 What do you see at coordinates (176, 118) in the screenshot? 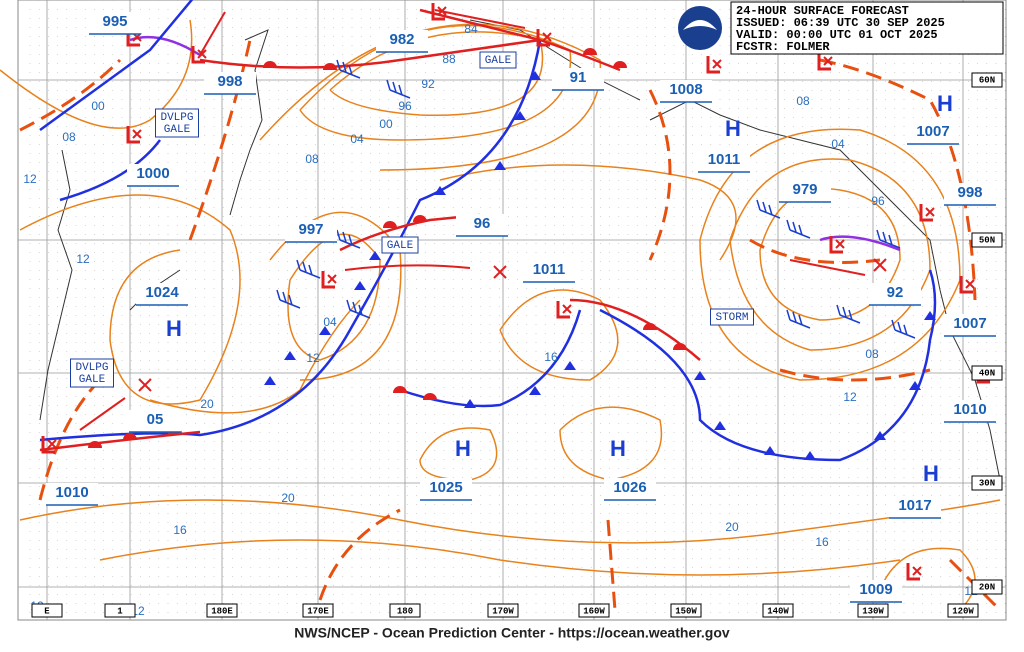
I see `warning-text: DVLPG` at bounding box center [176, 118].